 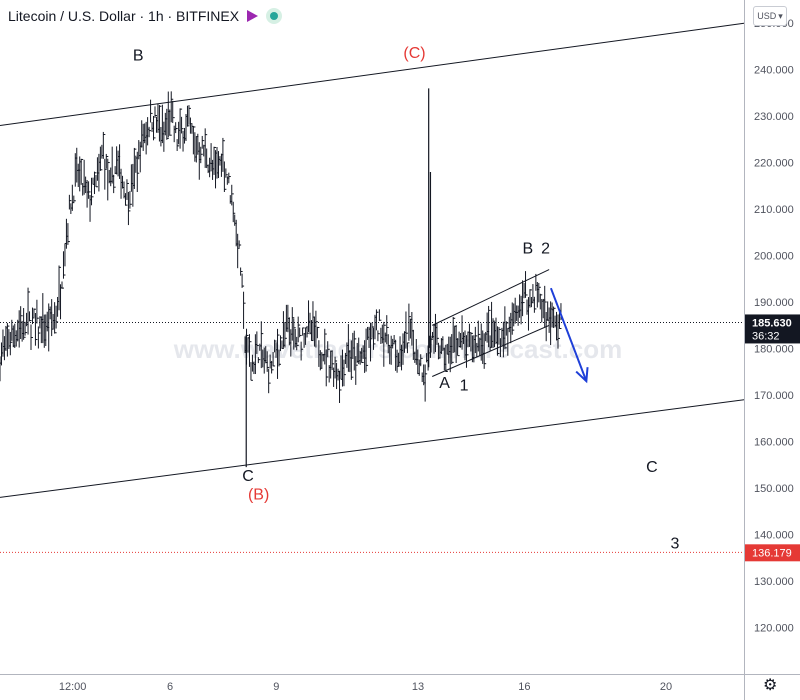 I want to click on currency-button: USD ▾, so click(x=770, y=16).